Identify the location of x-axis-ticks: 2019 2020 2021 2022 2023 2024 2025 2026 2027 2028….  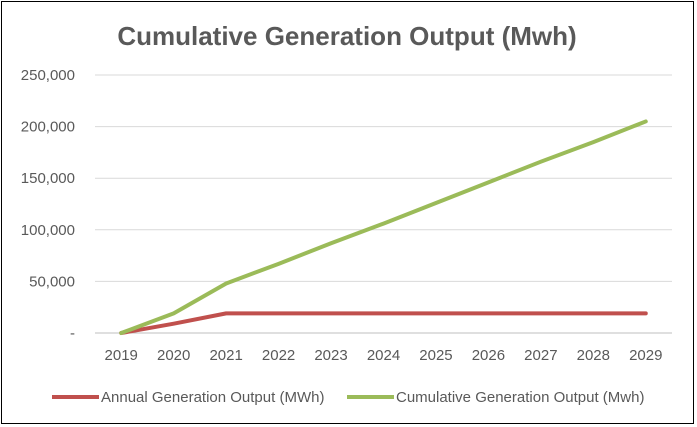
(384, 355).